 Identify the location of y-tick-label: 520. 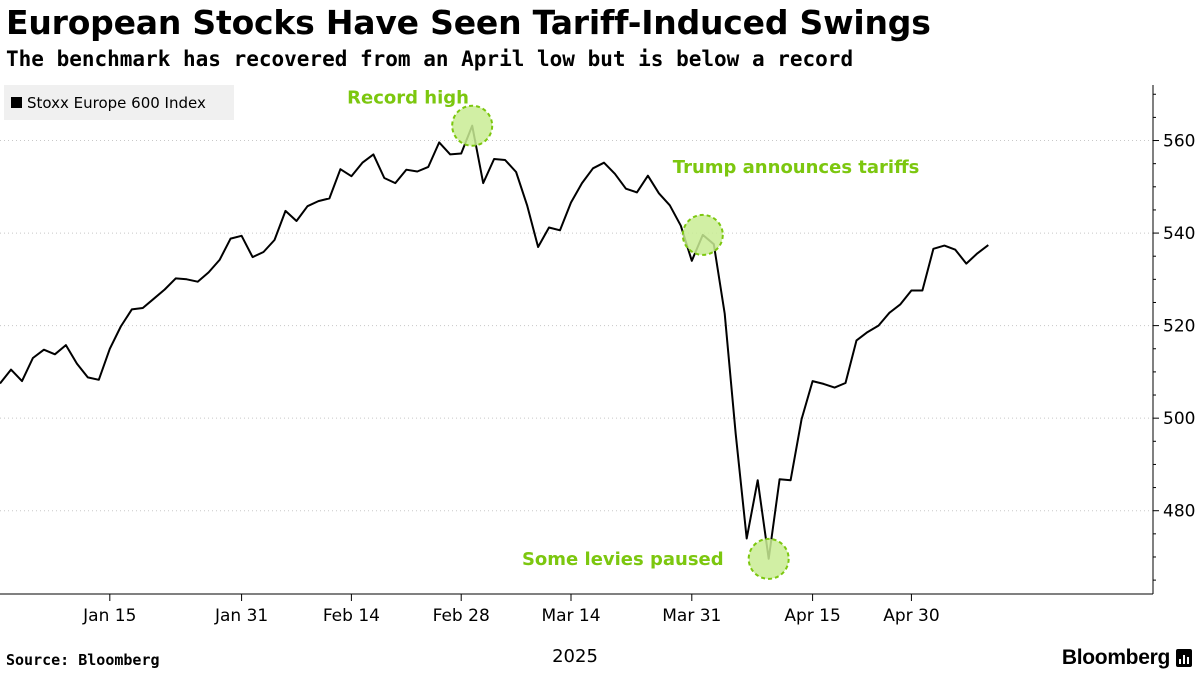
(1179, 327).